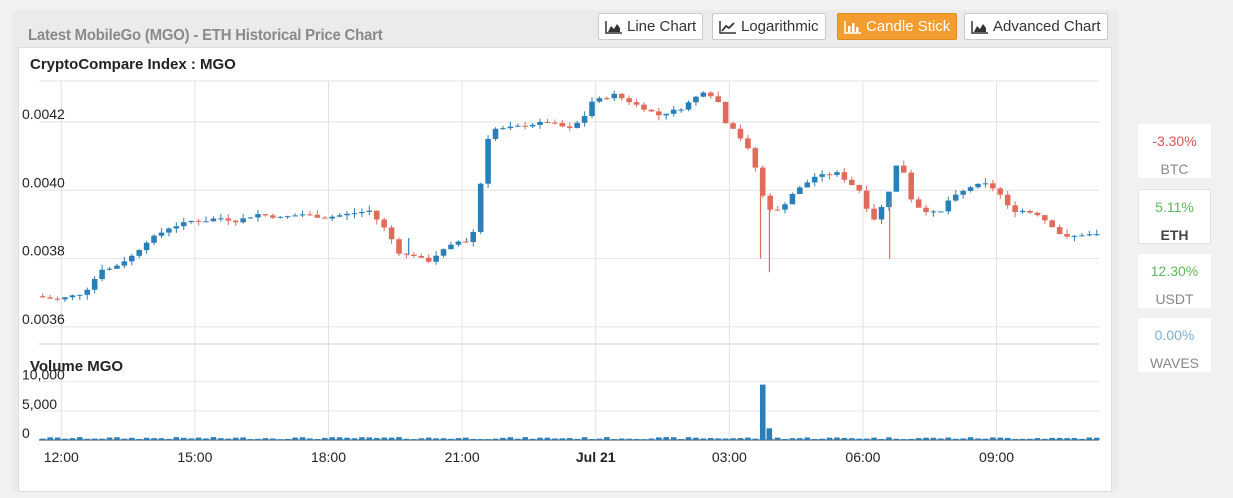 The width and height of the screenshot is (1233, 498). Describe the element at coordinates (727, 27) in the screenshot. I see `line-chart-icon` at that location.